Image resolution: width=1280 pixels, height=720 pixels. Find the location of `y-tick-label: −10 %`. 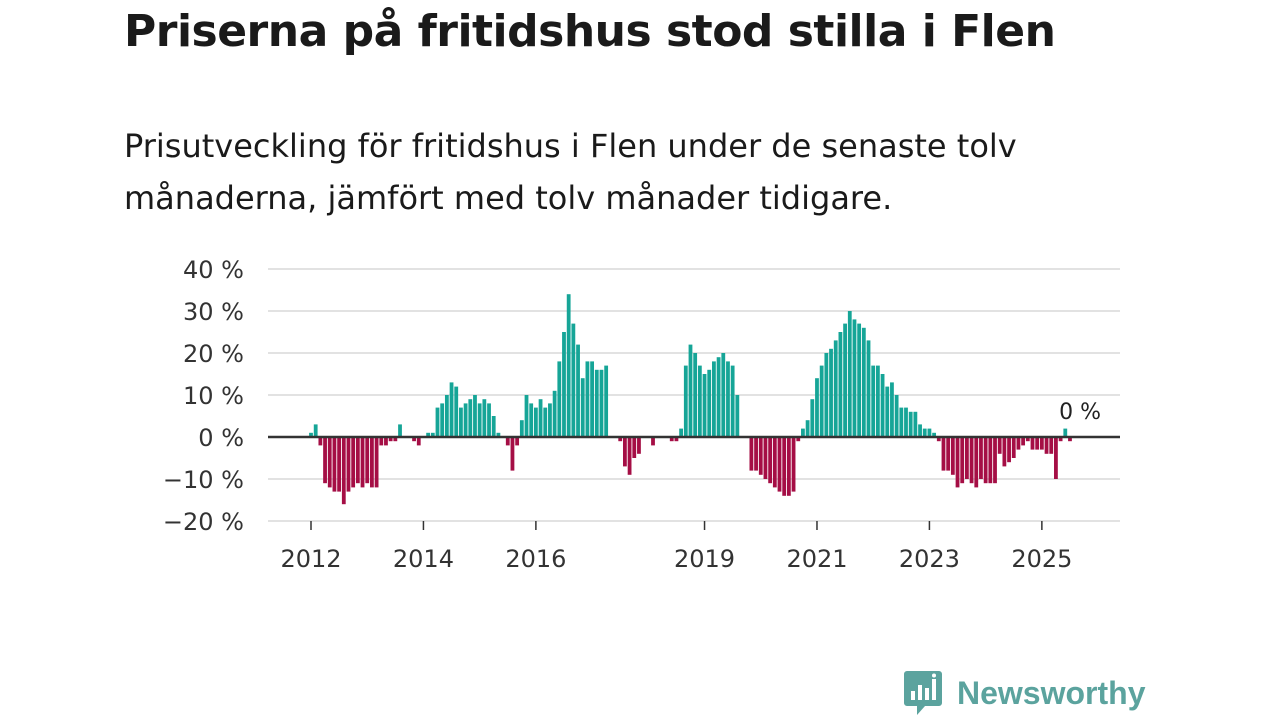

y-tick-label: −10 % is located at coordinates (203, 480).